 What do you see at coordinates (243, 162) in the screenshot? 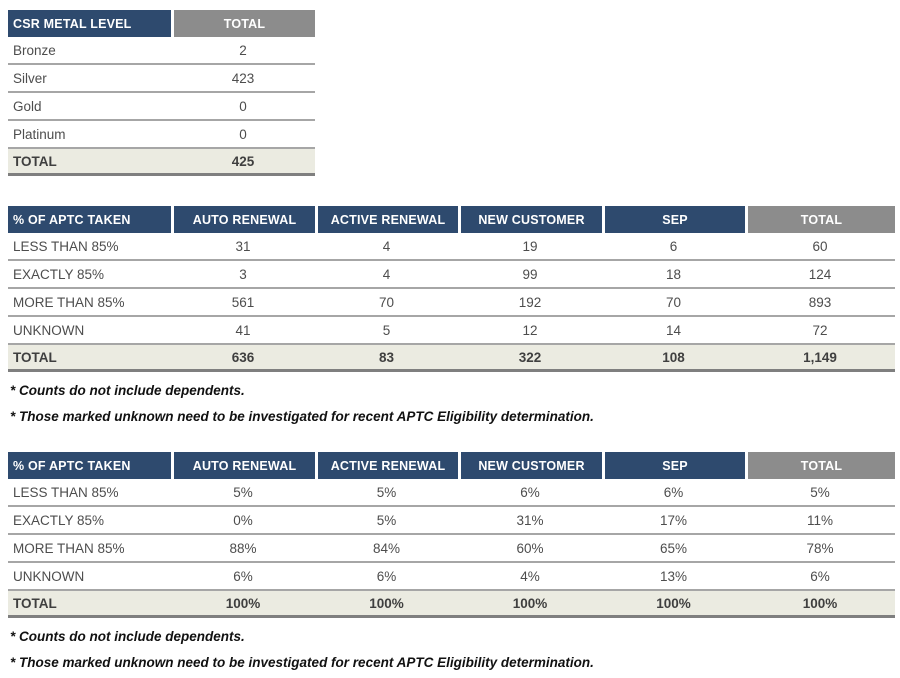
I see `total-value: 425` at bounding box center [243, 162].